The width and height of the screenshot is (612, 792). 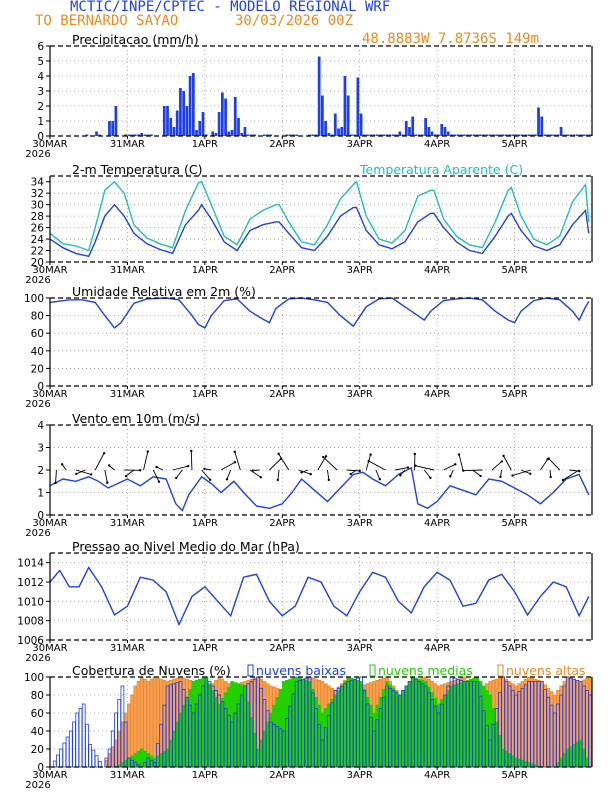 I want to click on rh-ytick-label: 40, so click(x=37, y=352).